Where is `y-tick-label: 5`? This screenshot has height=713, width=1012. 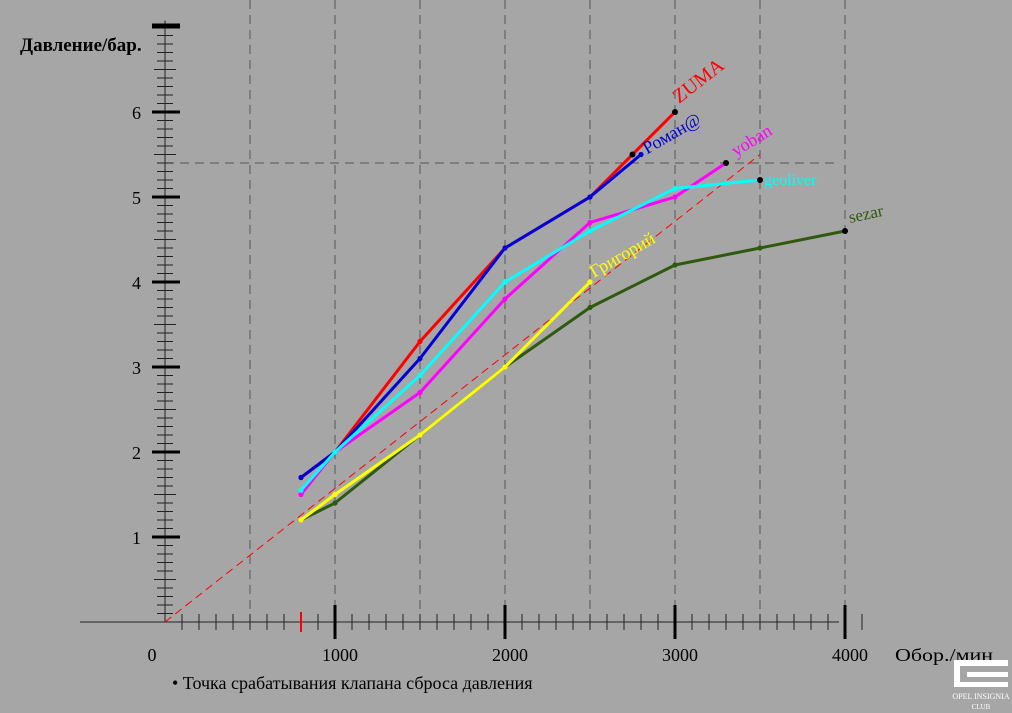
y-tick-label: 5 is located at coordinates (136, 198).